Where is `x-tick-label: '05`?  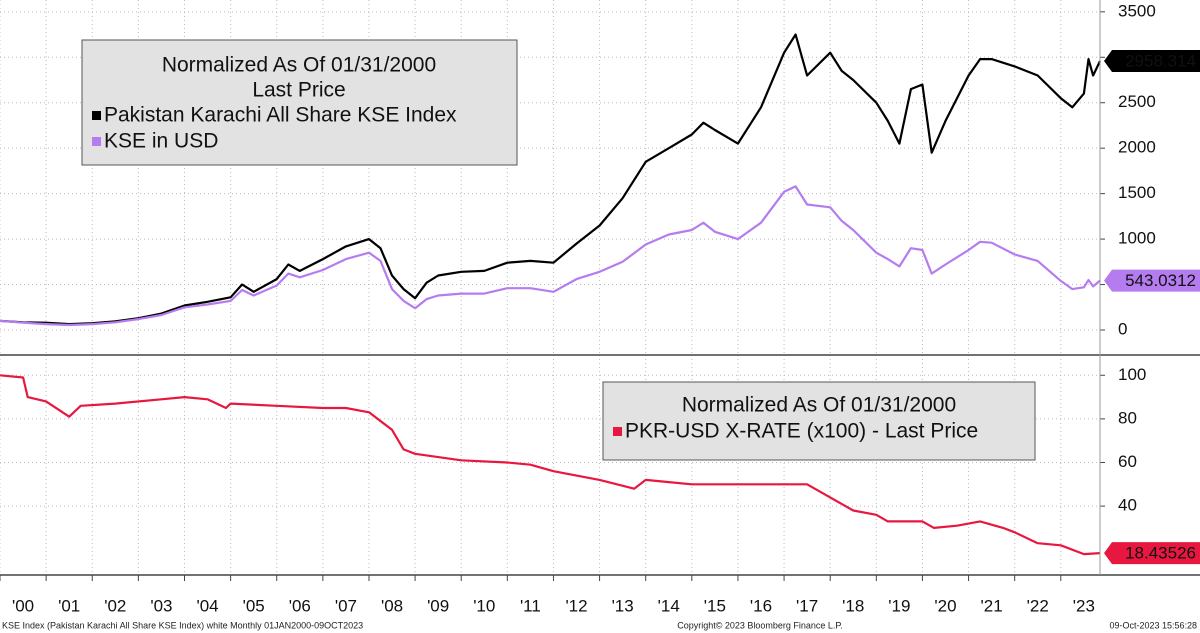 x-tick-label: '05 is located at coordinates (254, 605).